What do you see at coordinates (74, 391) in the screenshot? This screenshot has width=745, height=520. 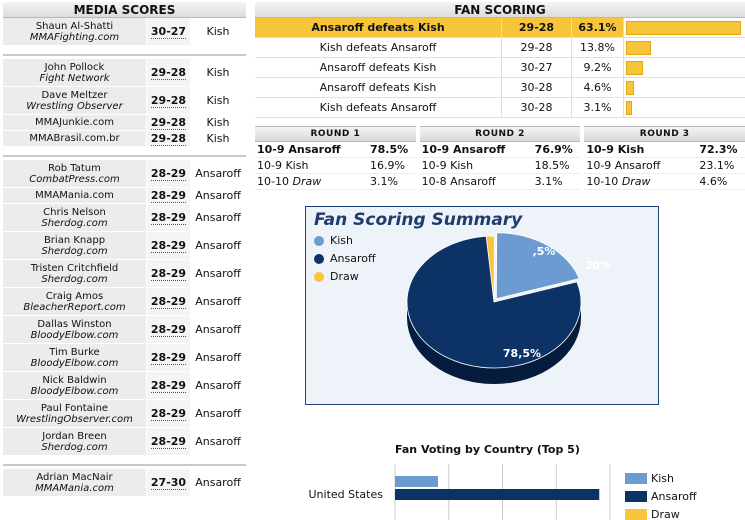 I see `scorer-publication: BloodyElbow.com` at bounding box center [74, 391].